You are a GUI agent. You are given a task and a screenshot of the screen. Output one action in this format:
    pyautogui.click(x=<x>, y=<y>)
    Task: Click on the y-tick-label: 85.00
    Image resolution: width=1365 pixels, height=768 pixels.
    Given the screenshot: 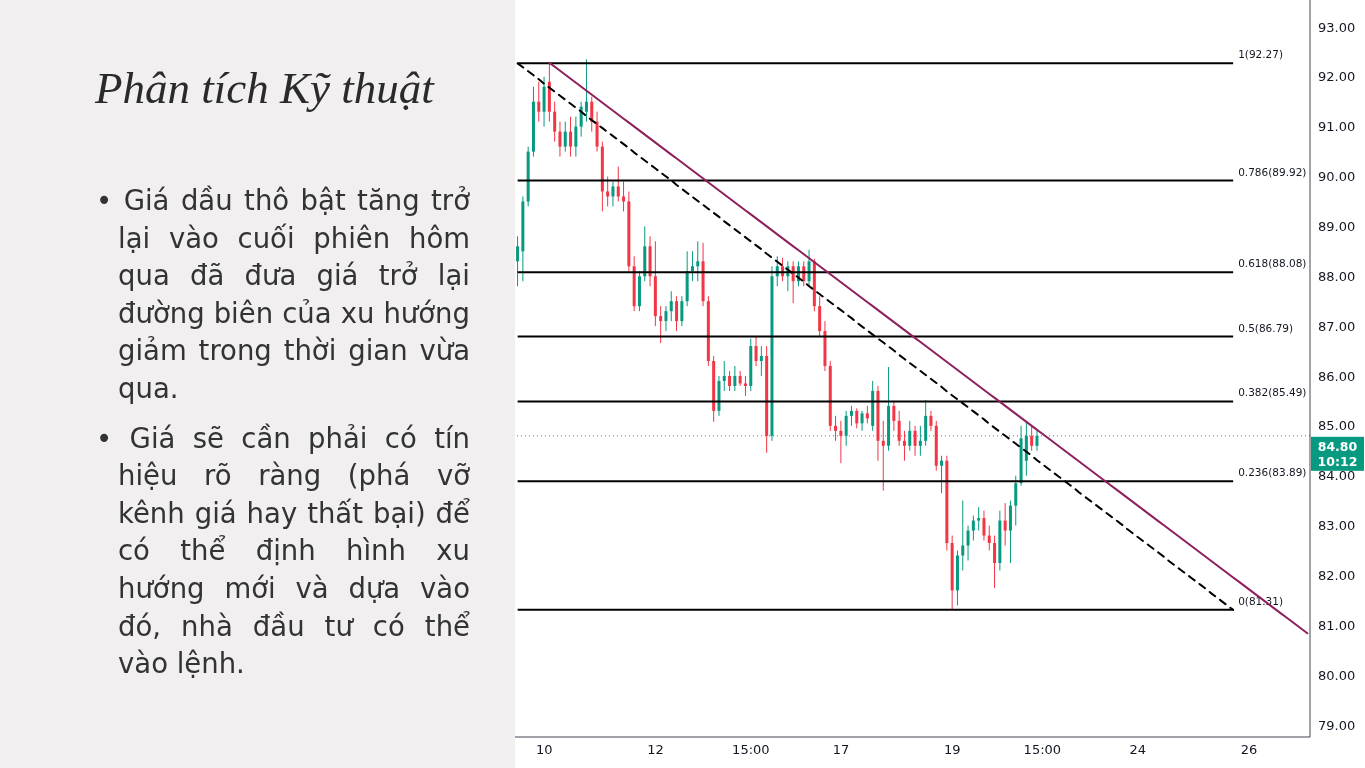 What is the action you would take?
    pyautogui.click(x=1337, y=426)
    